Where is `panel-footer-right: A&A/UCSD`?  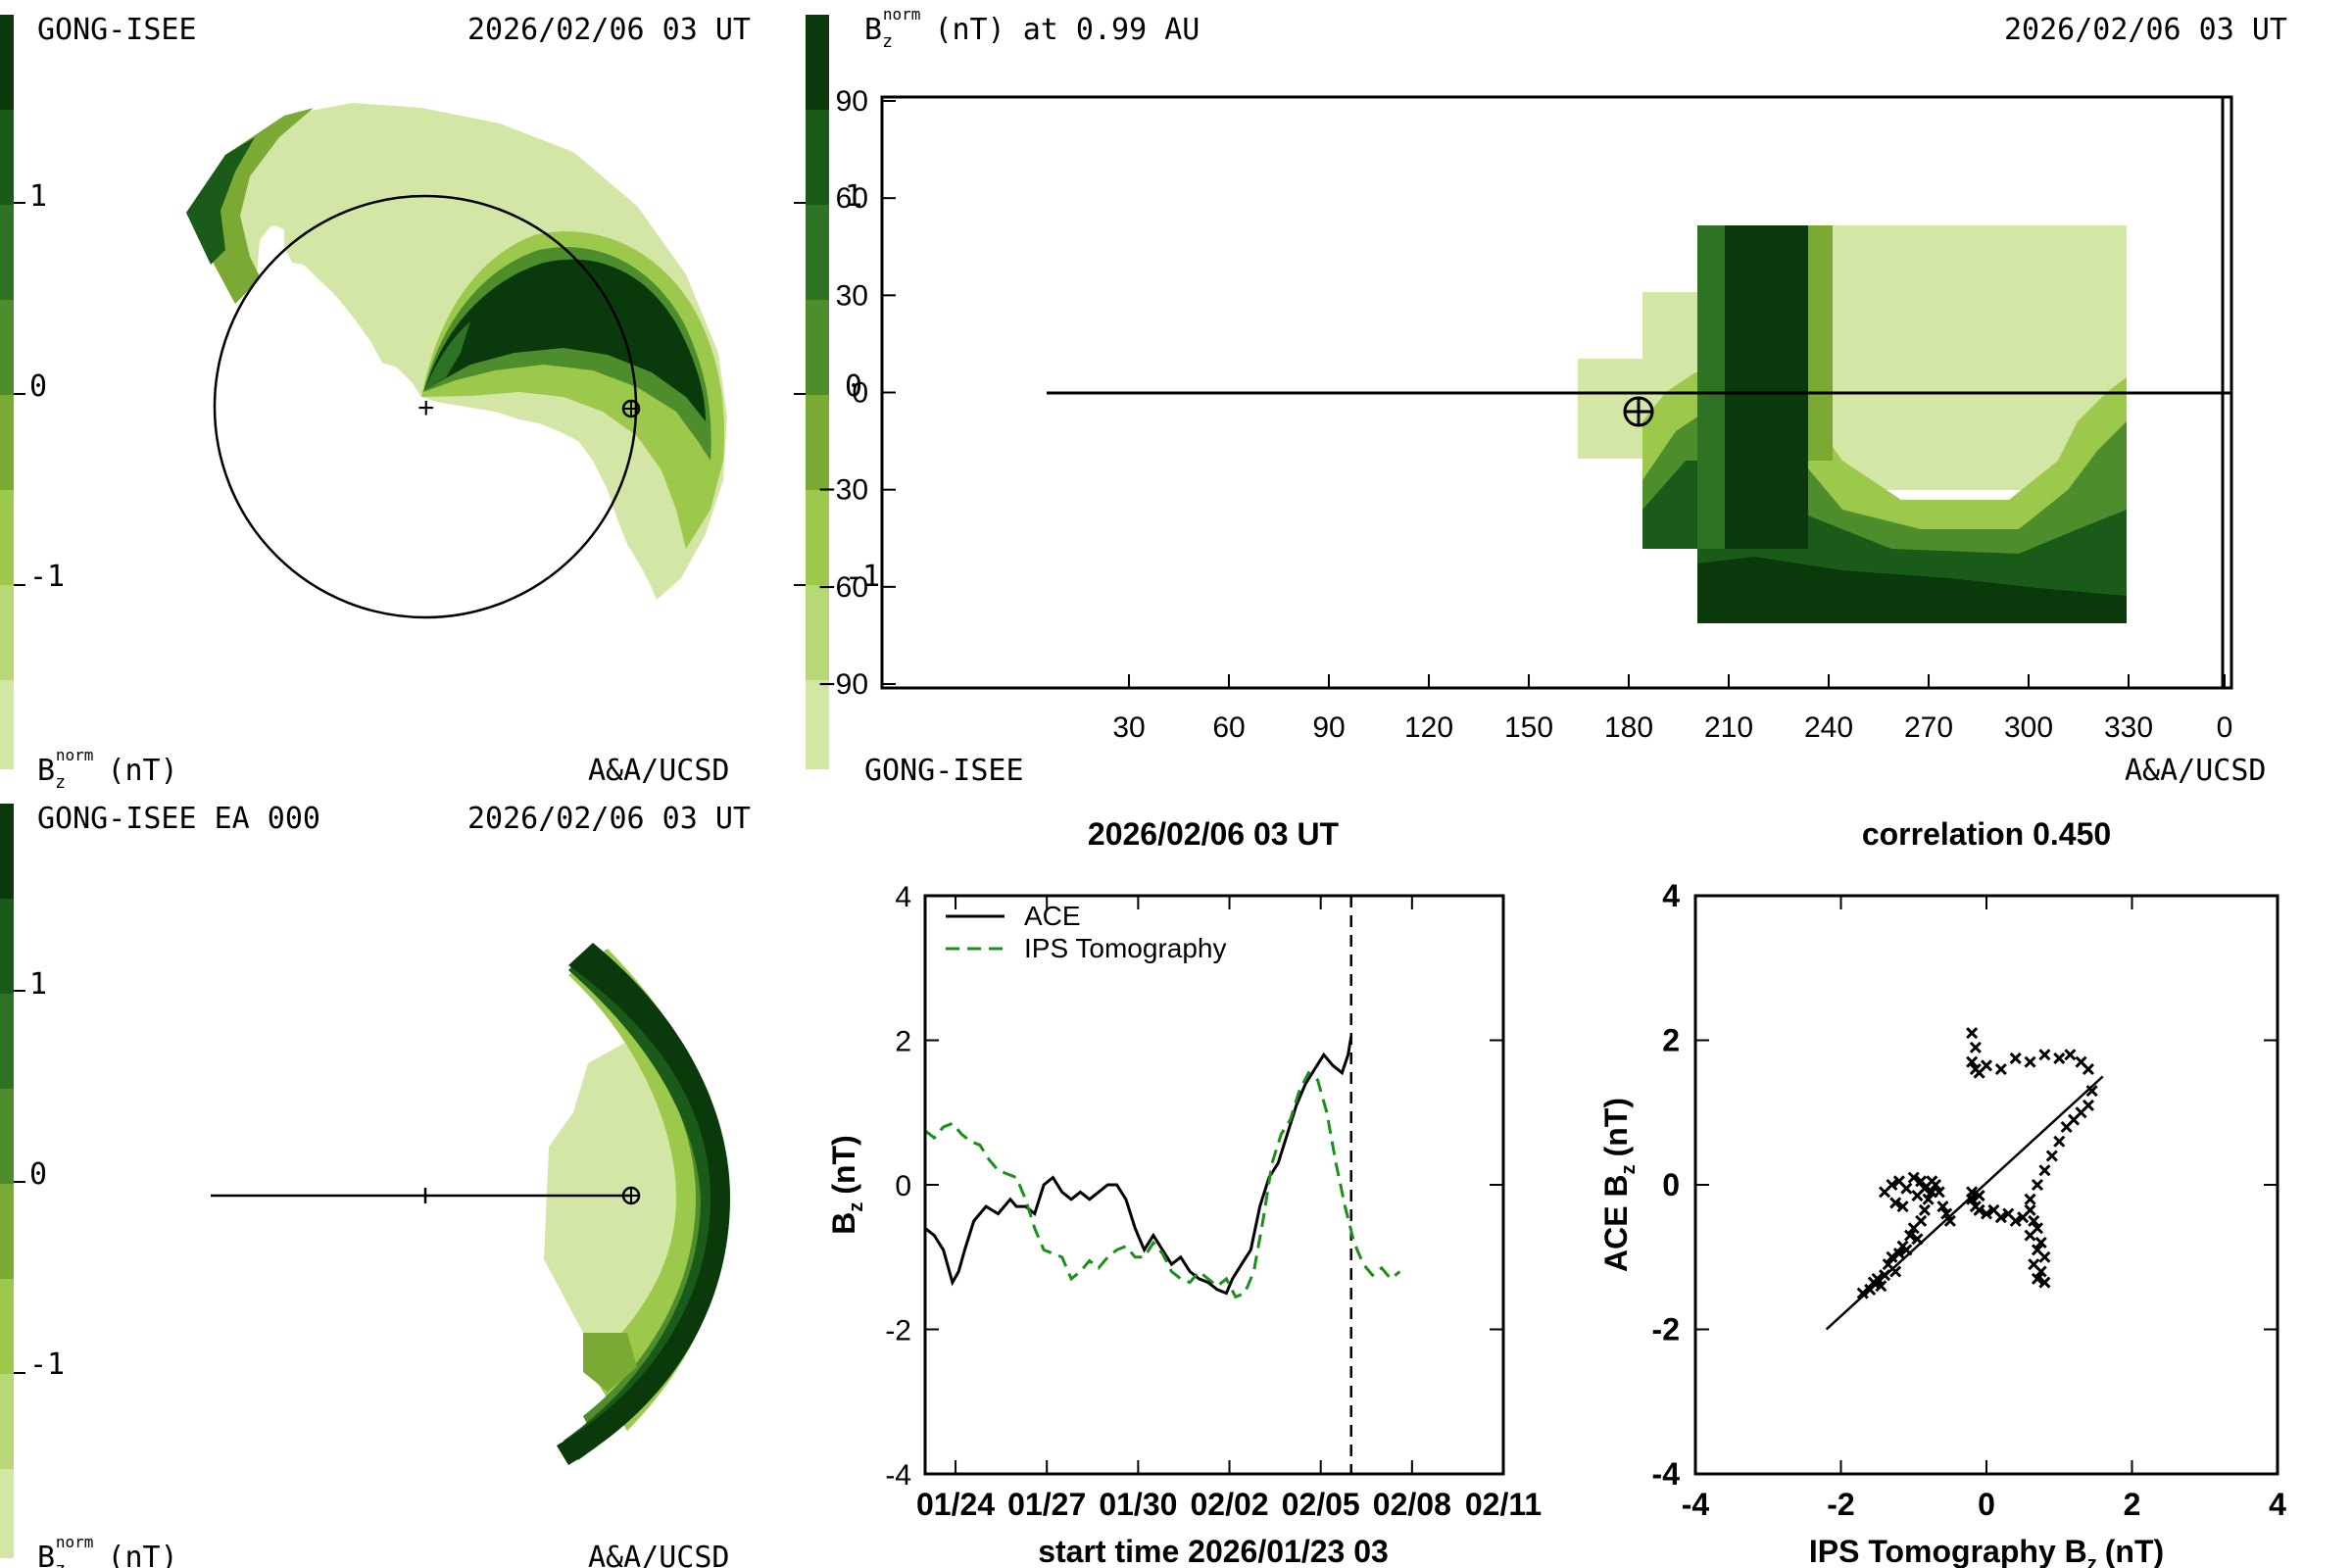 panel-footer-right: A&A/UCSD is located at coordinates (659, 771).